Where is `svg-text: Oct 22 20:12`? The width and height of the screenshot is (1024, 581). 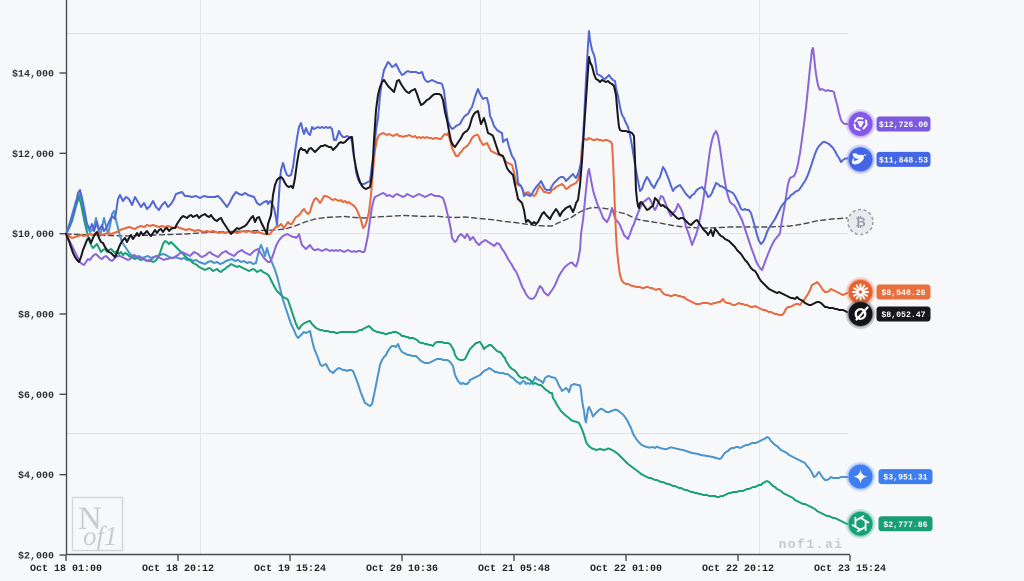
svg-text: Oct 22 20:12 is located at coordinates (738, 569).